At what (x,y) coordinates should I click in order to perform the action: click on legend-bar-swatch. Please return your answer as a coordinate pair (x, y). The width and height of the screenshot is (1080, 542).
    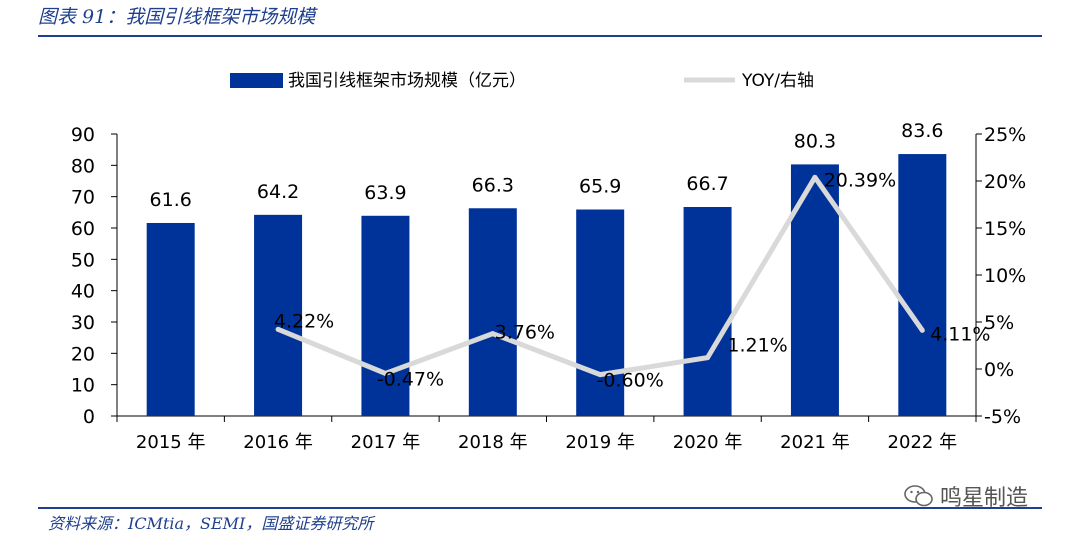
    Looking at the image, I should click on (256, 80).